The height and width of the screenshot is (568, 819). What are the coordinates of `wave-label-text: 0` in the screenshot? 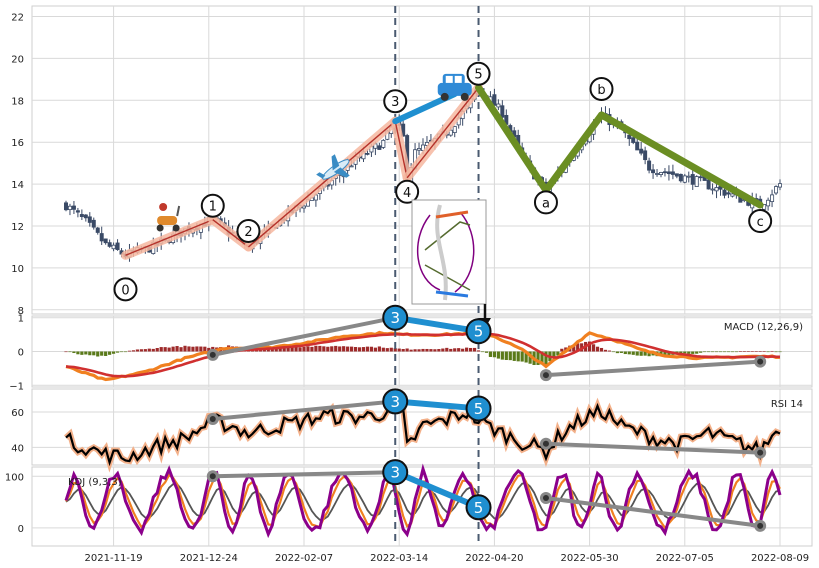 It's located at (125, 290).